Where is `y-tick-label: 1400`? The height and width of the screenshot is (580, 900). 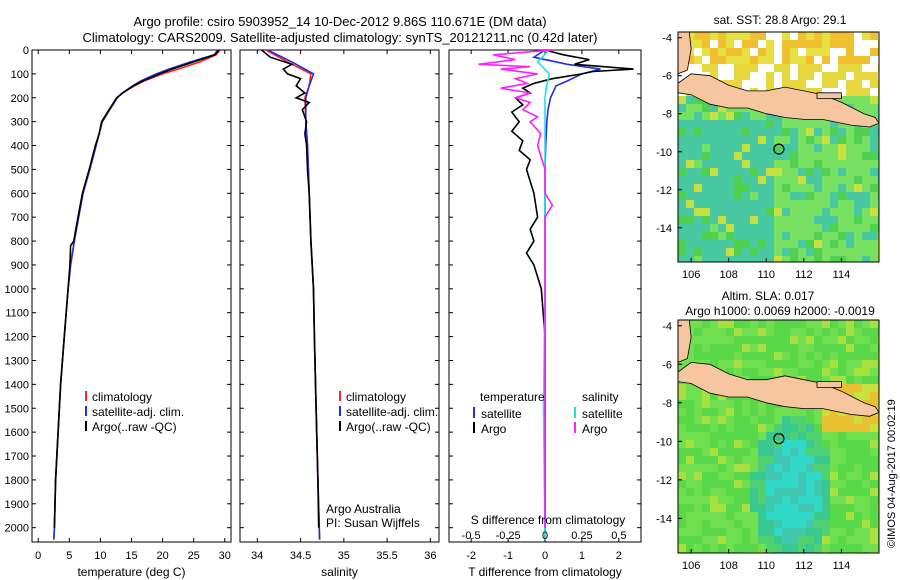
y-tick-label: 1400 is located at coordinates (17, 385).